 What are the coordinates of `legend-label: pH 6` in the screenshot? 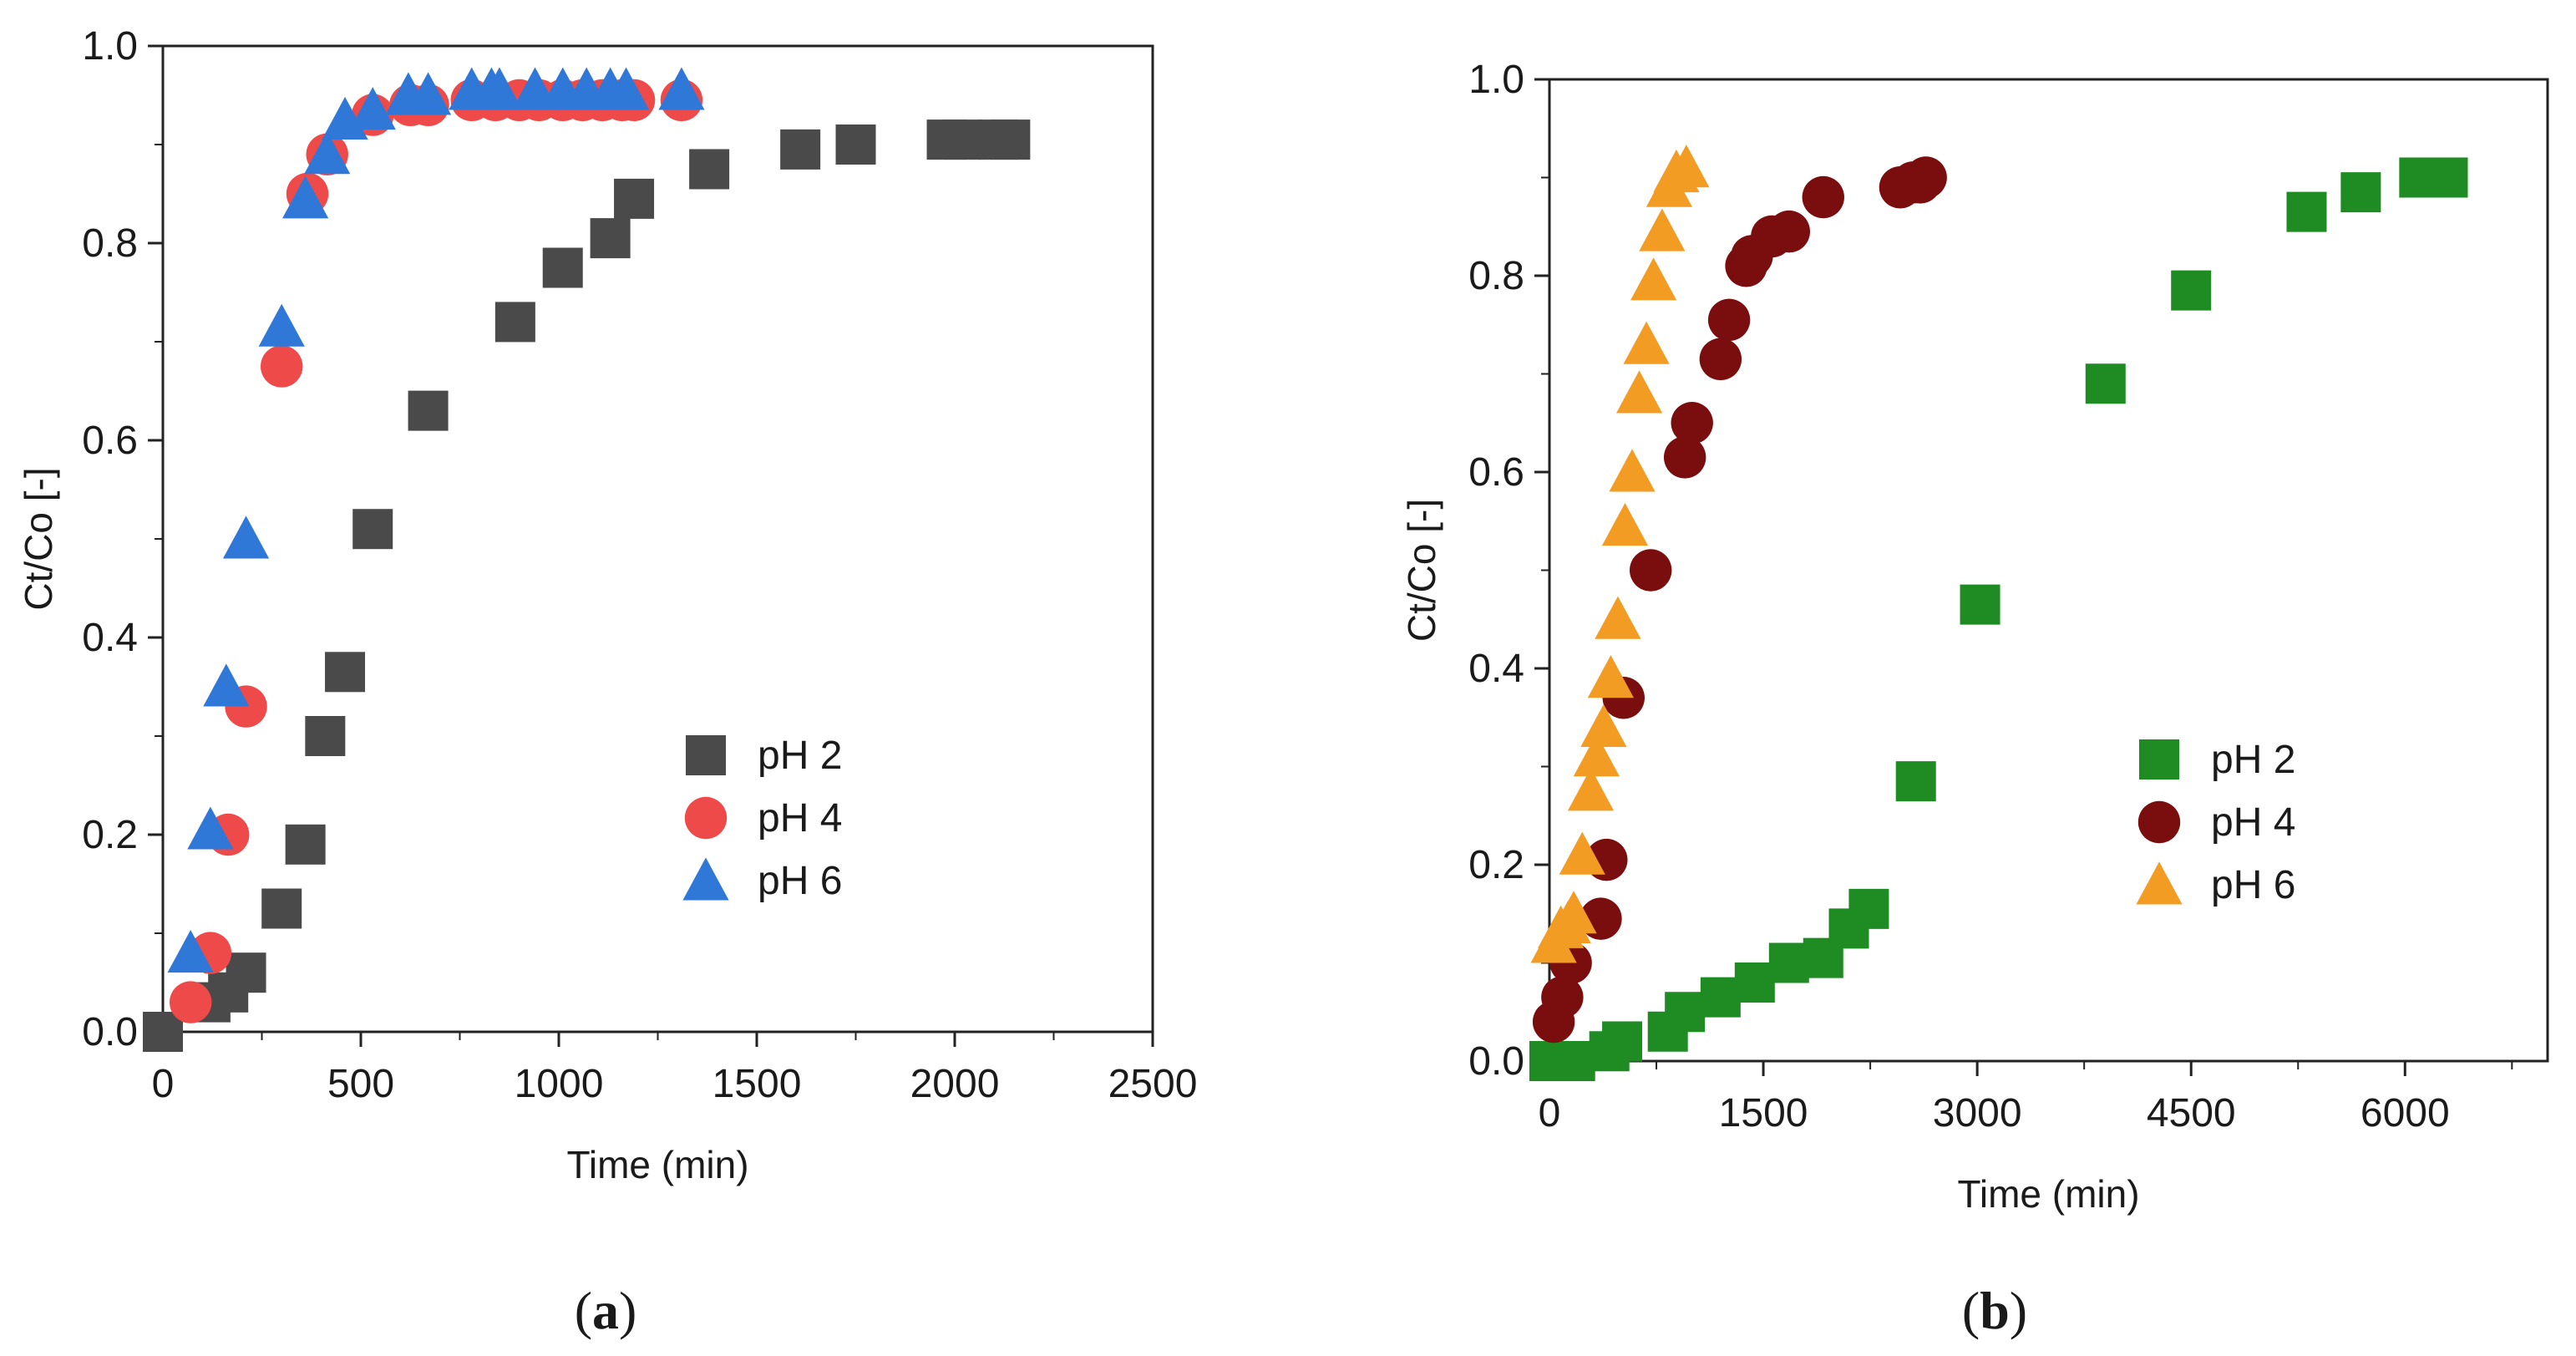 It's located at (2253, 885).